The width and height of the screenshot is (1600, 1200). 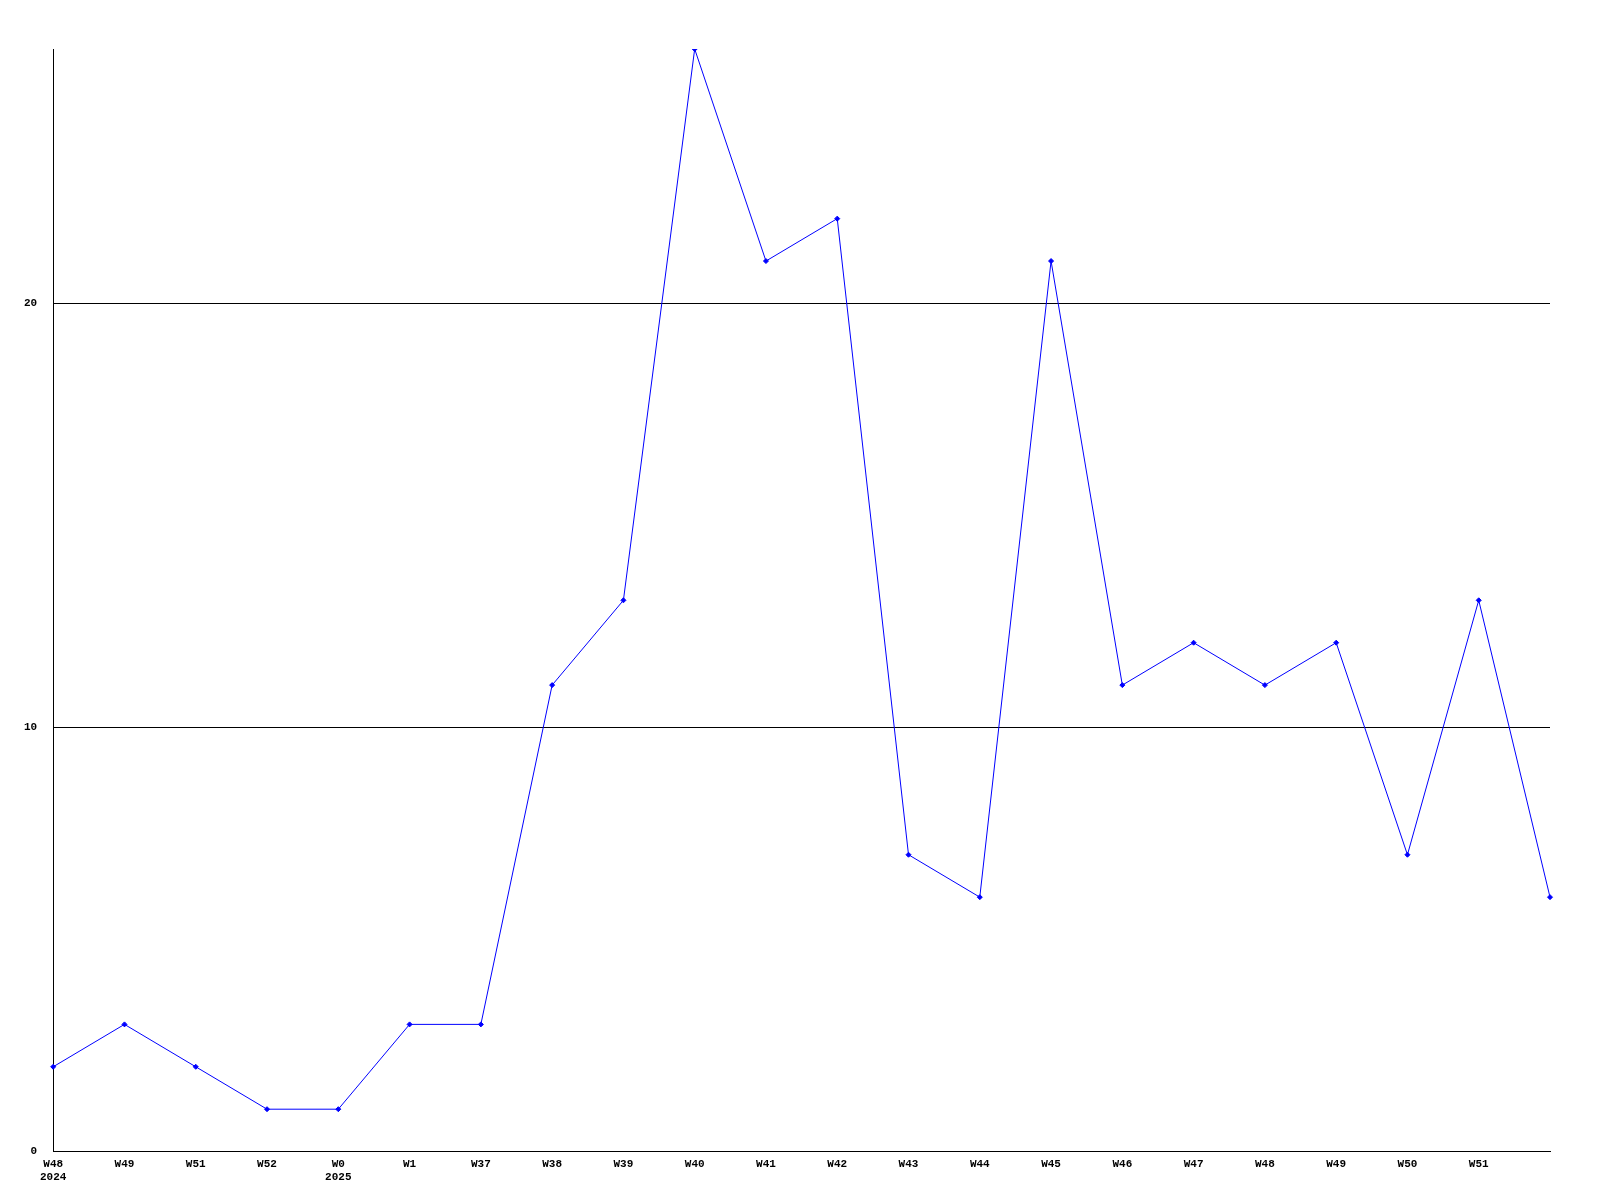 What do you see at coordinates (694, 1163) in the screenshot?
I see `x-tick-label: W40` at bounding box center [694, 1163].